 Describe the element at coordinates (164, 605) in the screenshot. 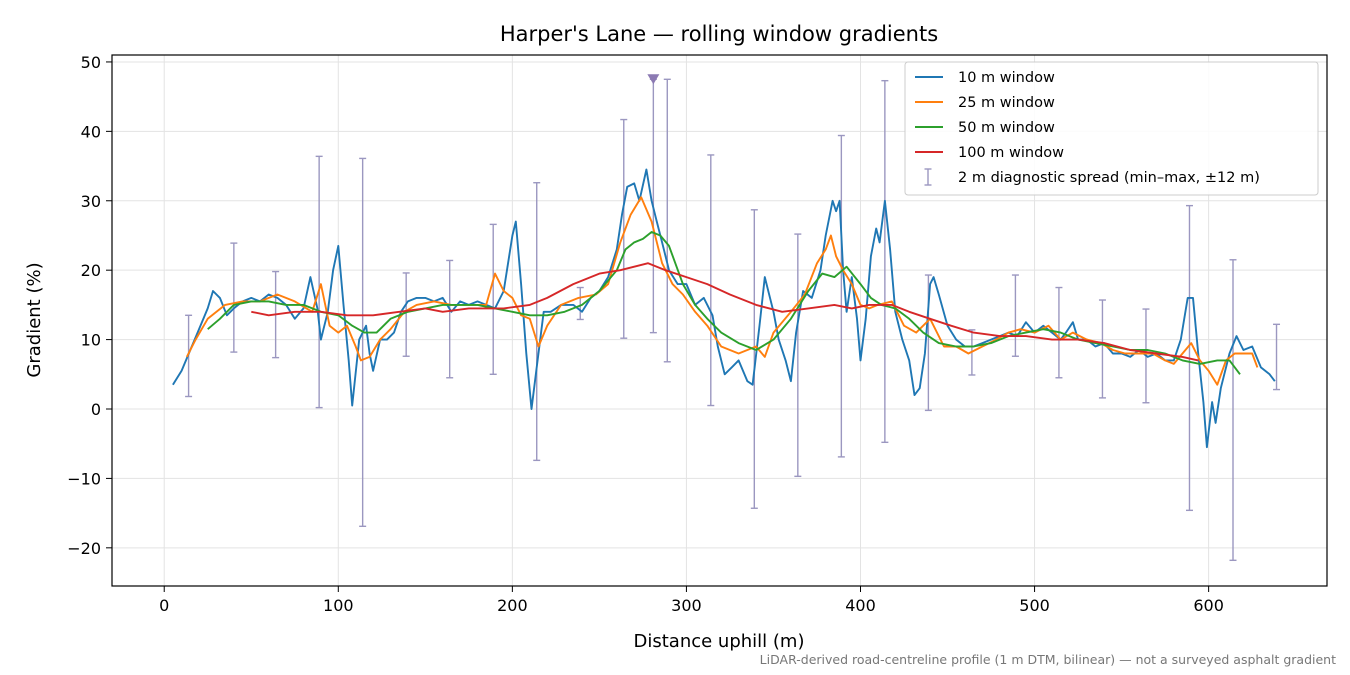

I see `x-tick-label: 0` at that location.